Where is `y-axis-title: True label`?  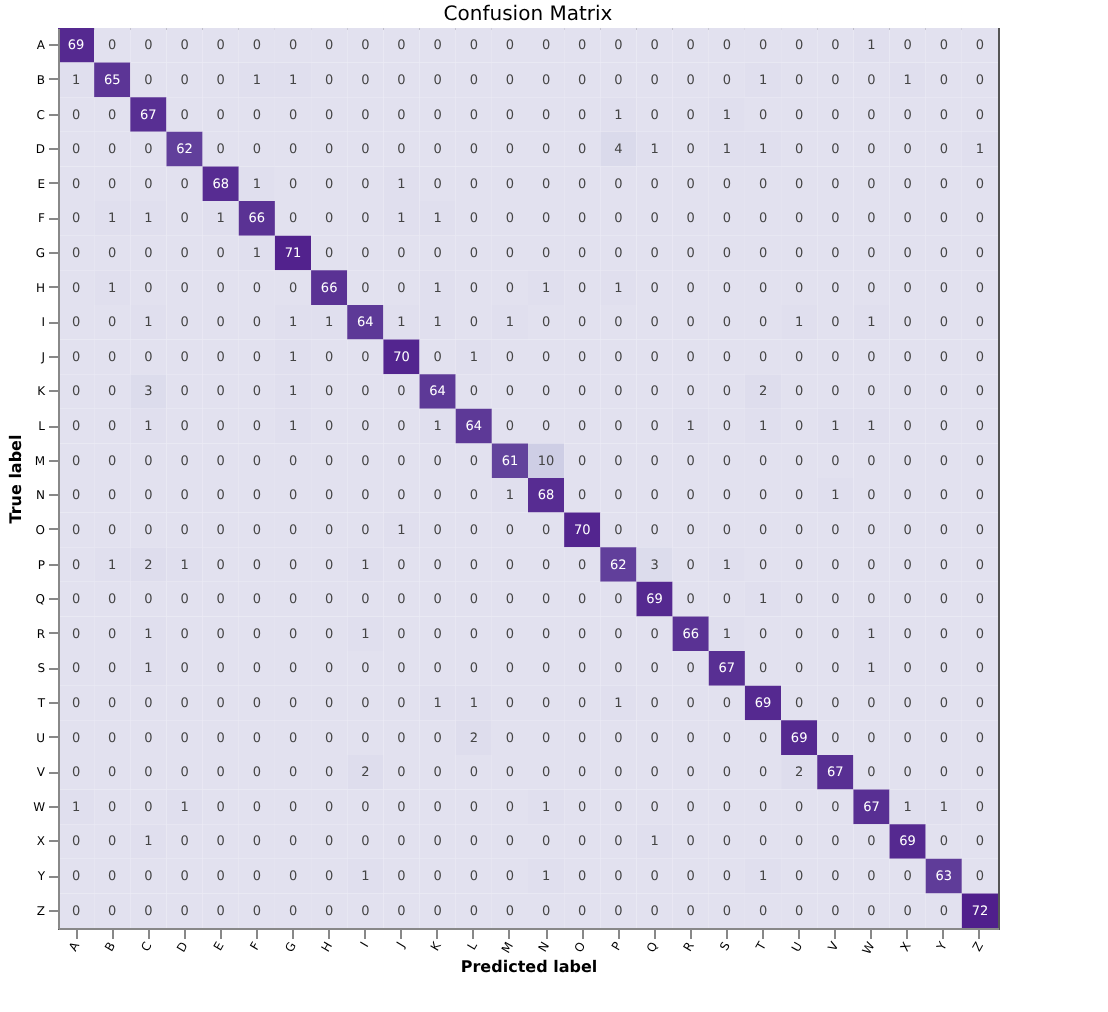
y-axis-title: True label is located at coordinates (16, 479).